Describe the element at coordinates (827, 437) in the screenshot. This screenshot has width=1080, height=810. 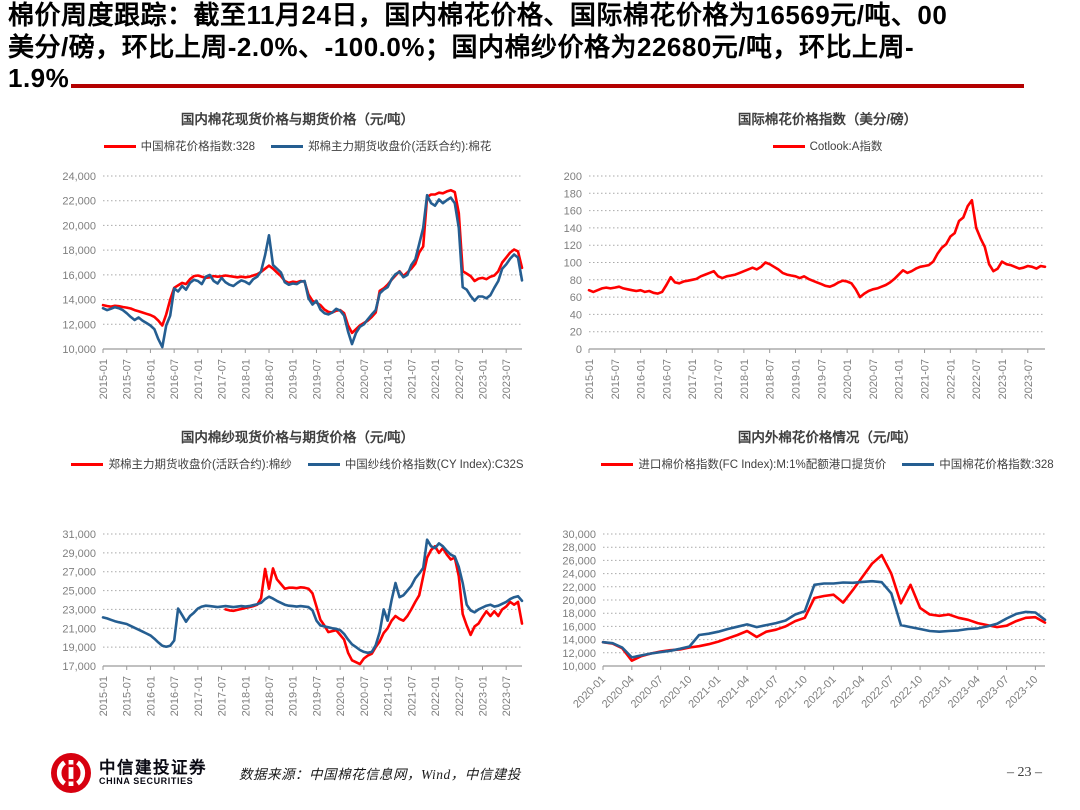
I see `chart-title: 国内外棉花价格情况（元/吨）` at that location.